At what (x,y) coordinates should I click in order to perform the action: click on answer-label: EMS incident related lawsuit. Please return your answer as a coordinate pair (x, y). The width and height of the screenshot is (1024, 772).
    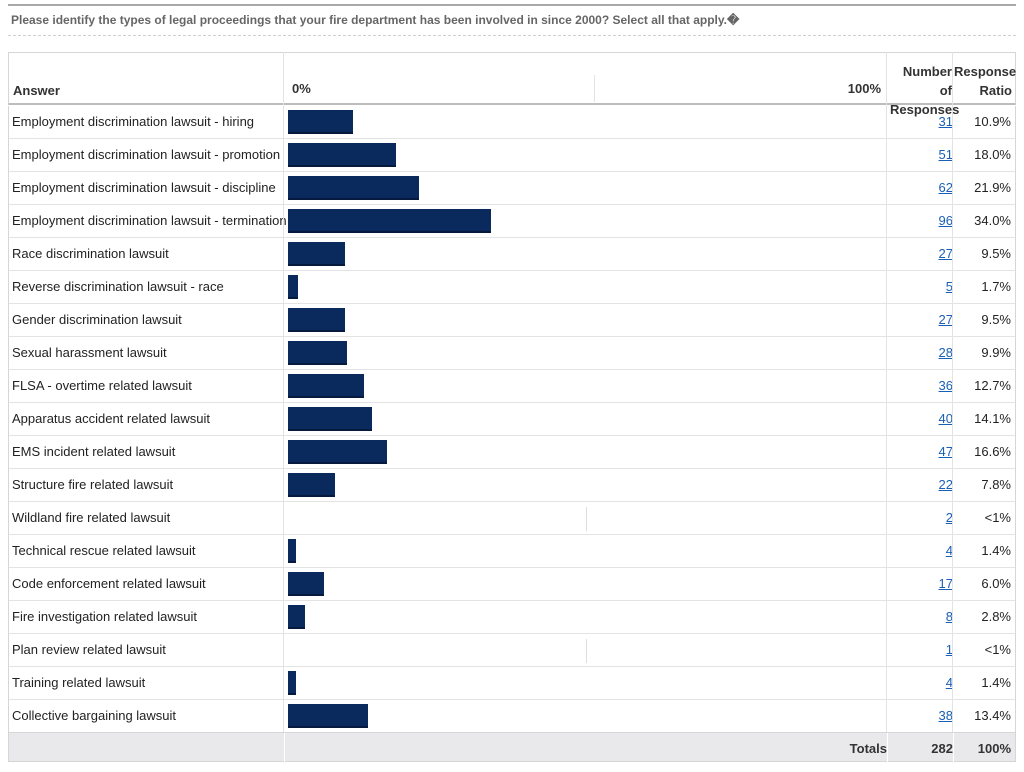
    Looking at the image, I should click on (94, 451).